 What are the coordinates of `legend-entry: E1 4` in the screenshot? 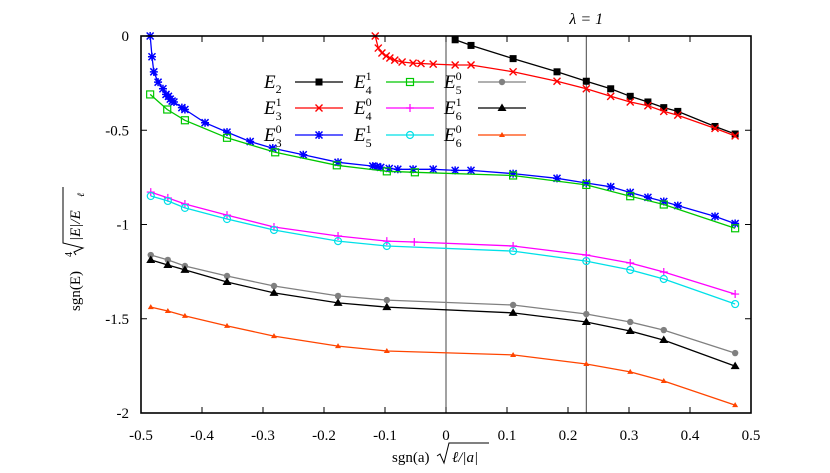 It's located at (393, 83).